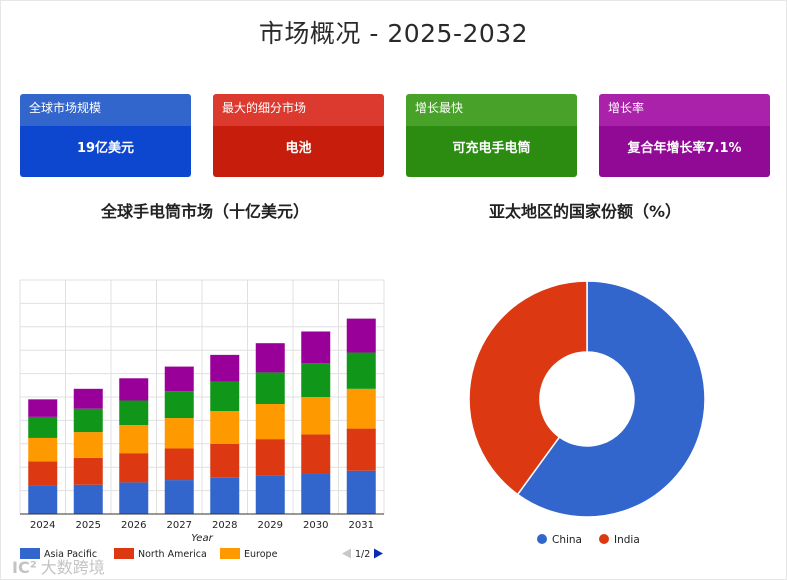 The image size is (787, 580). What do you see at coordinates (134, 413) in the screenshot?
I see `bar-latin-america-2026` at bounding box center [134, 413].